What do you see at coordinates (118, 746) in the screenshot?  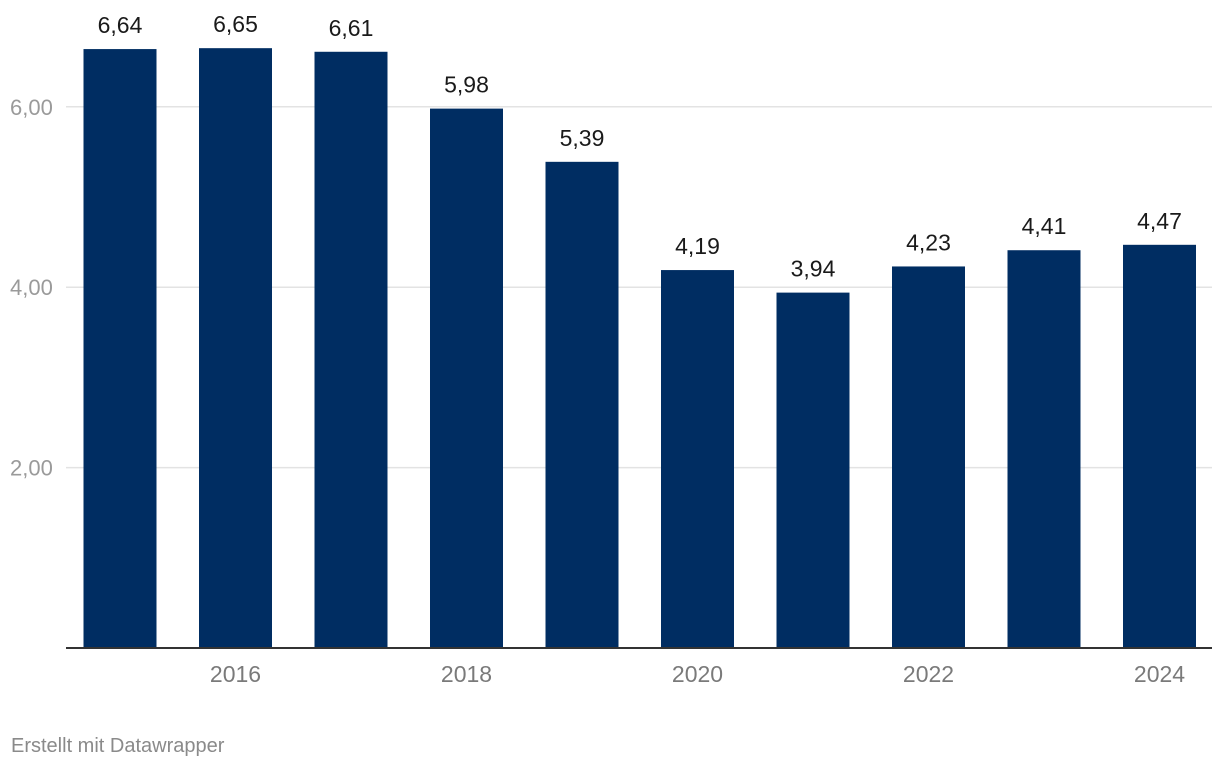 I see `footer-credit: Erstellt mit Datawrapper` at bounding box center [118, 746].